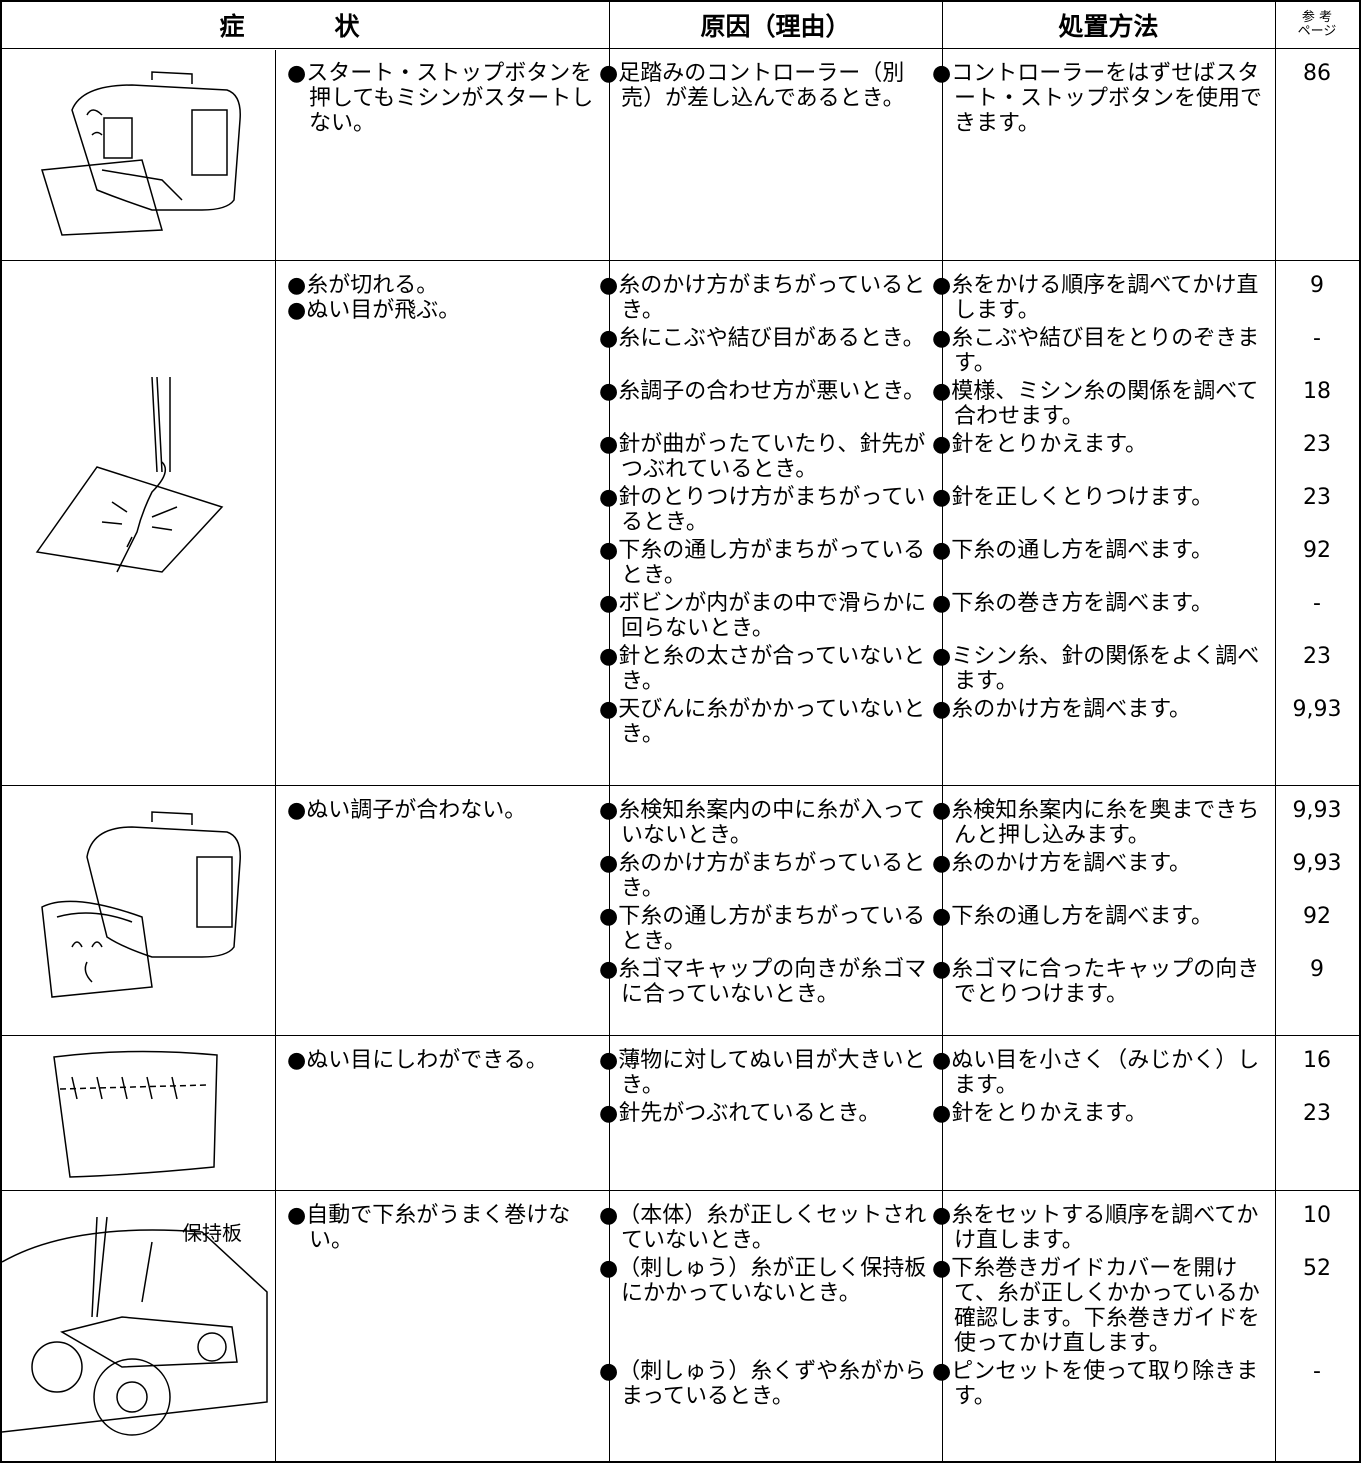 Image resolution: width=1361 pixels, height=1463 pixels. I want to click on remedy: ●ぬい目を小さく（みじかく）します。, so click(1096, 1073).